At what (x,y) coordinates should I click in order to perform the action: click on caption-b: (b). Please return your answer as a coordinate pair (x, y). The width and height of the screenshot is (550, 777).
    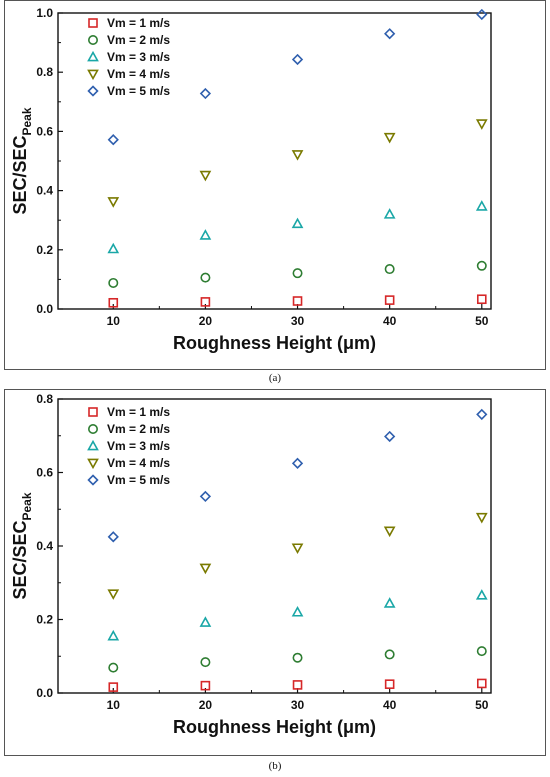
    Looking at the image, I should click on (275, 766).